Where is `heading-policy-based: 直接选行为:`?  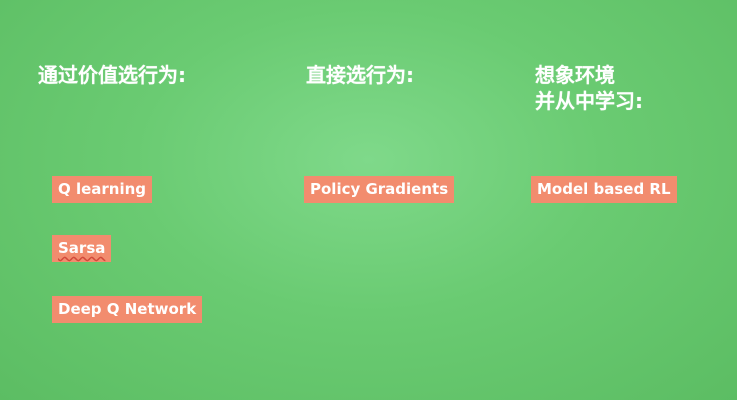 heading-policy-based: 直接选行为: is located at coordinates (360, 75).